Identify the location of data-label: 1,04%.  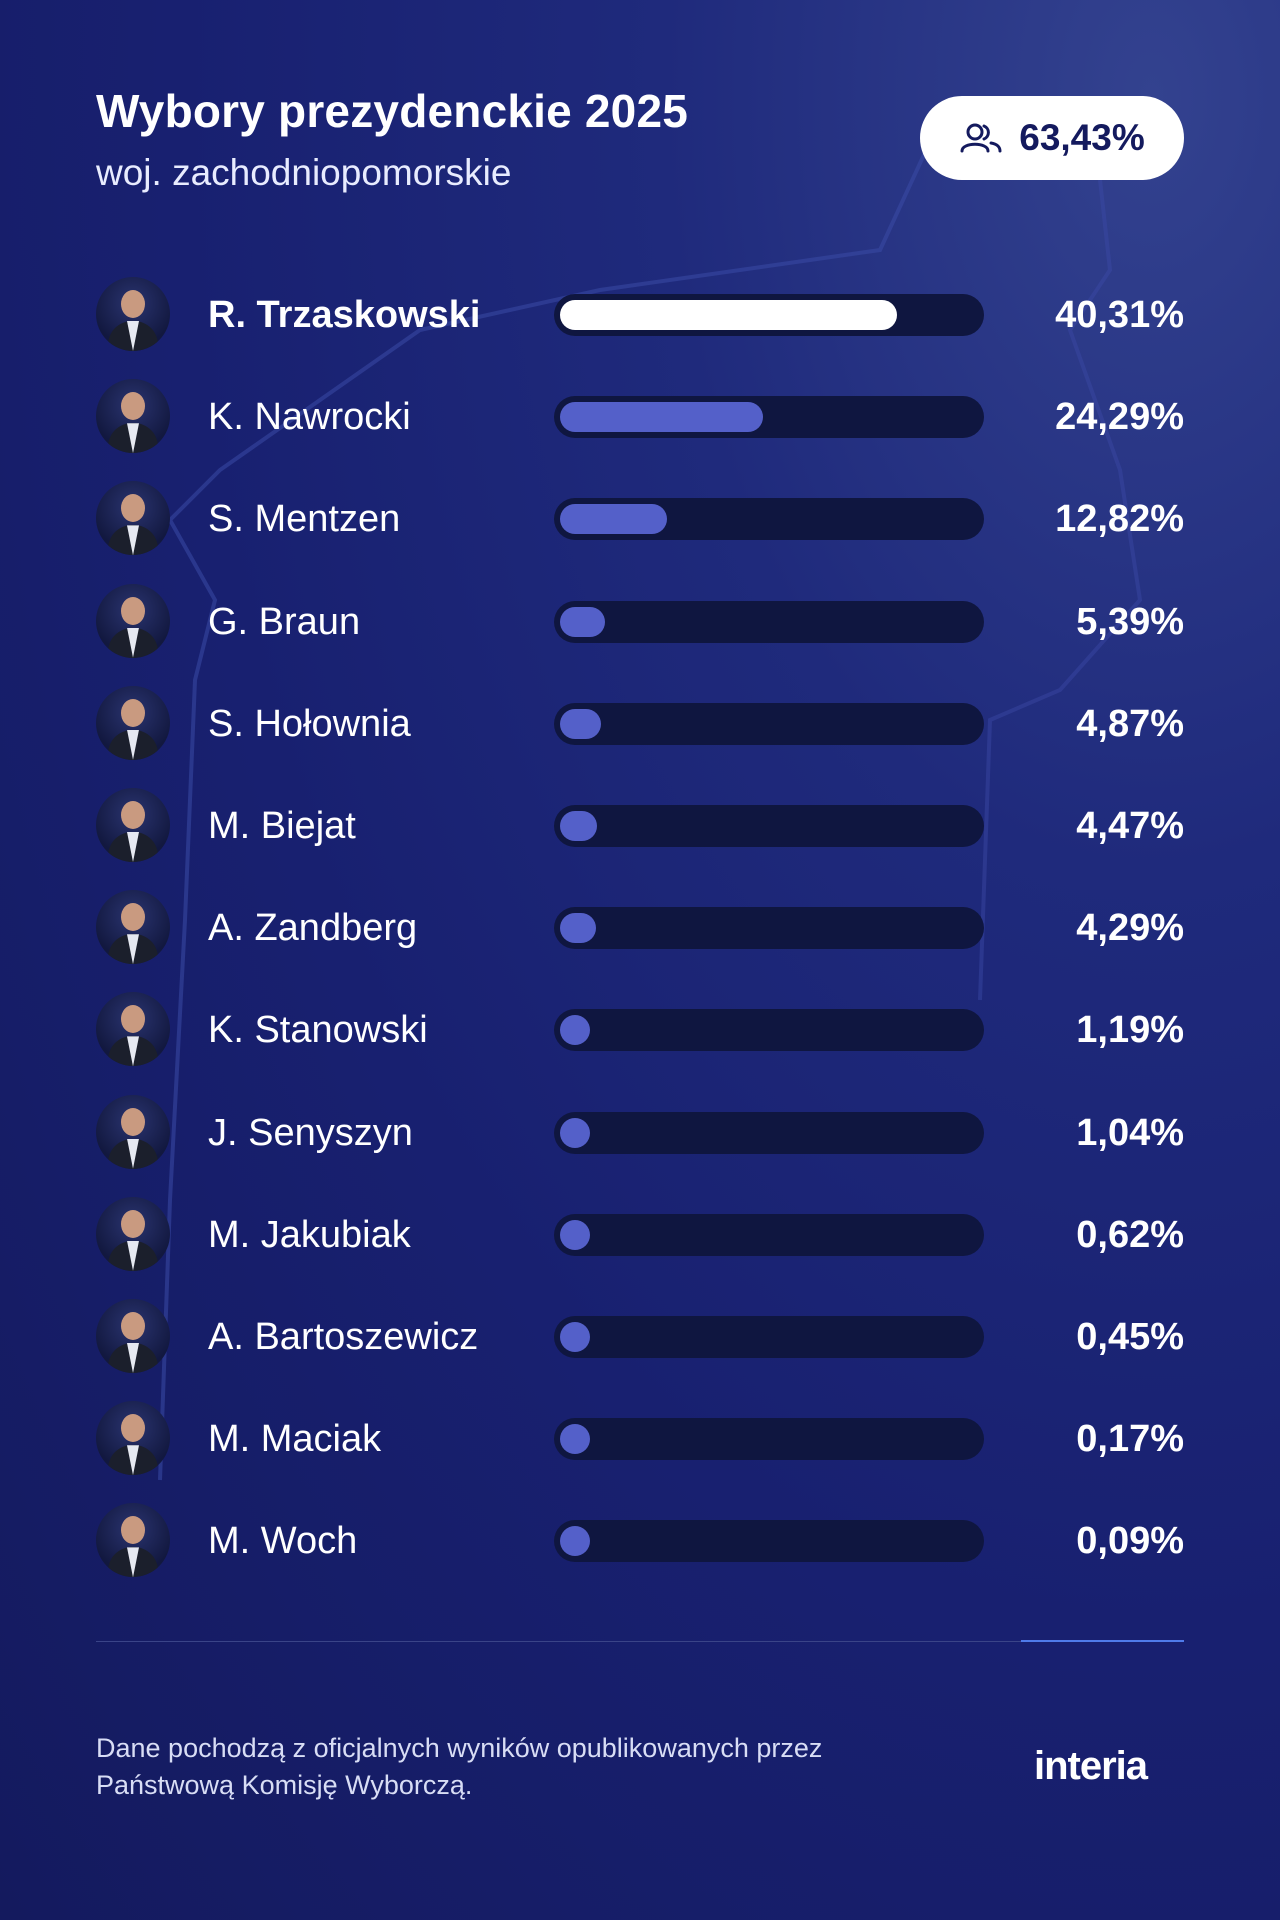
(1130, 1132).